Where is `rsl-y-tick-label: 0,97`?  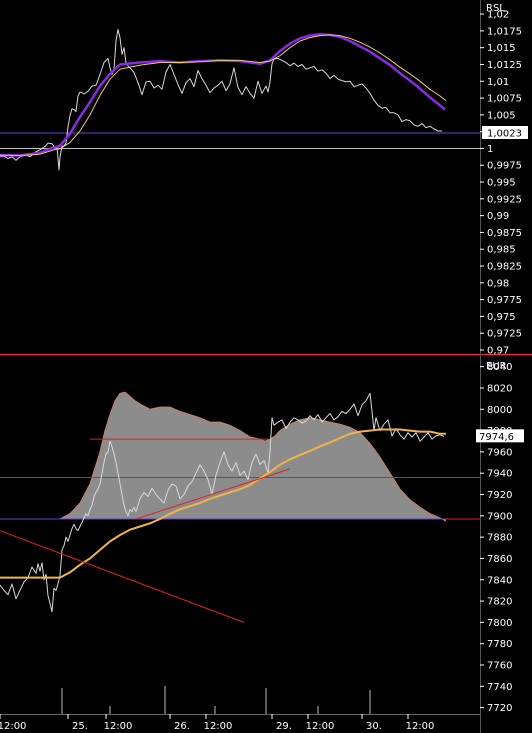 rsl-y-tick-label: 0,97 is located at coordinates (498, 351).